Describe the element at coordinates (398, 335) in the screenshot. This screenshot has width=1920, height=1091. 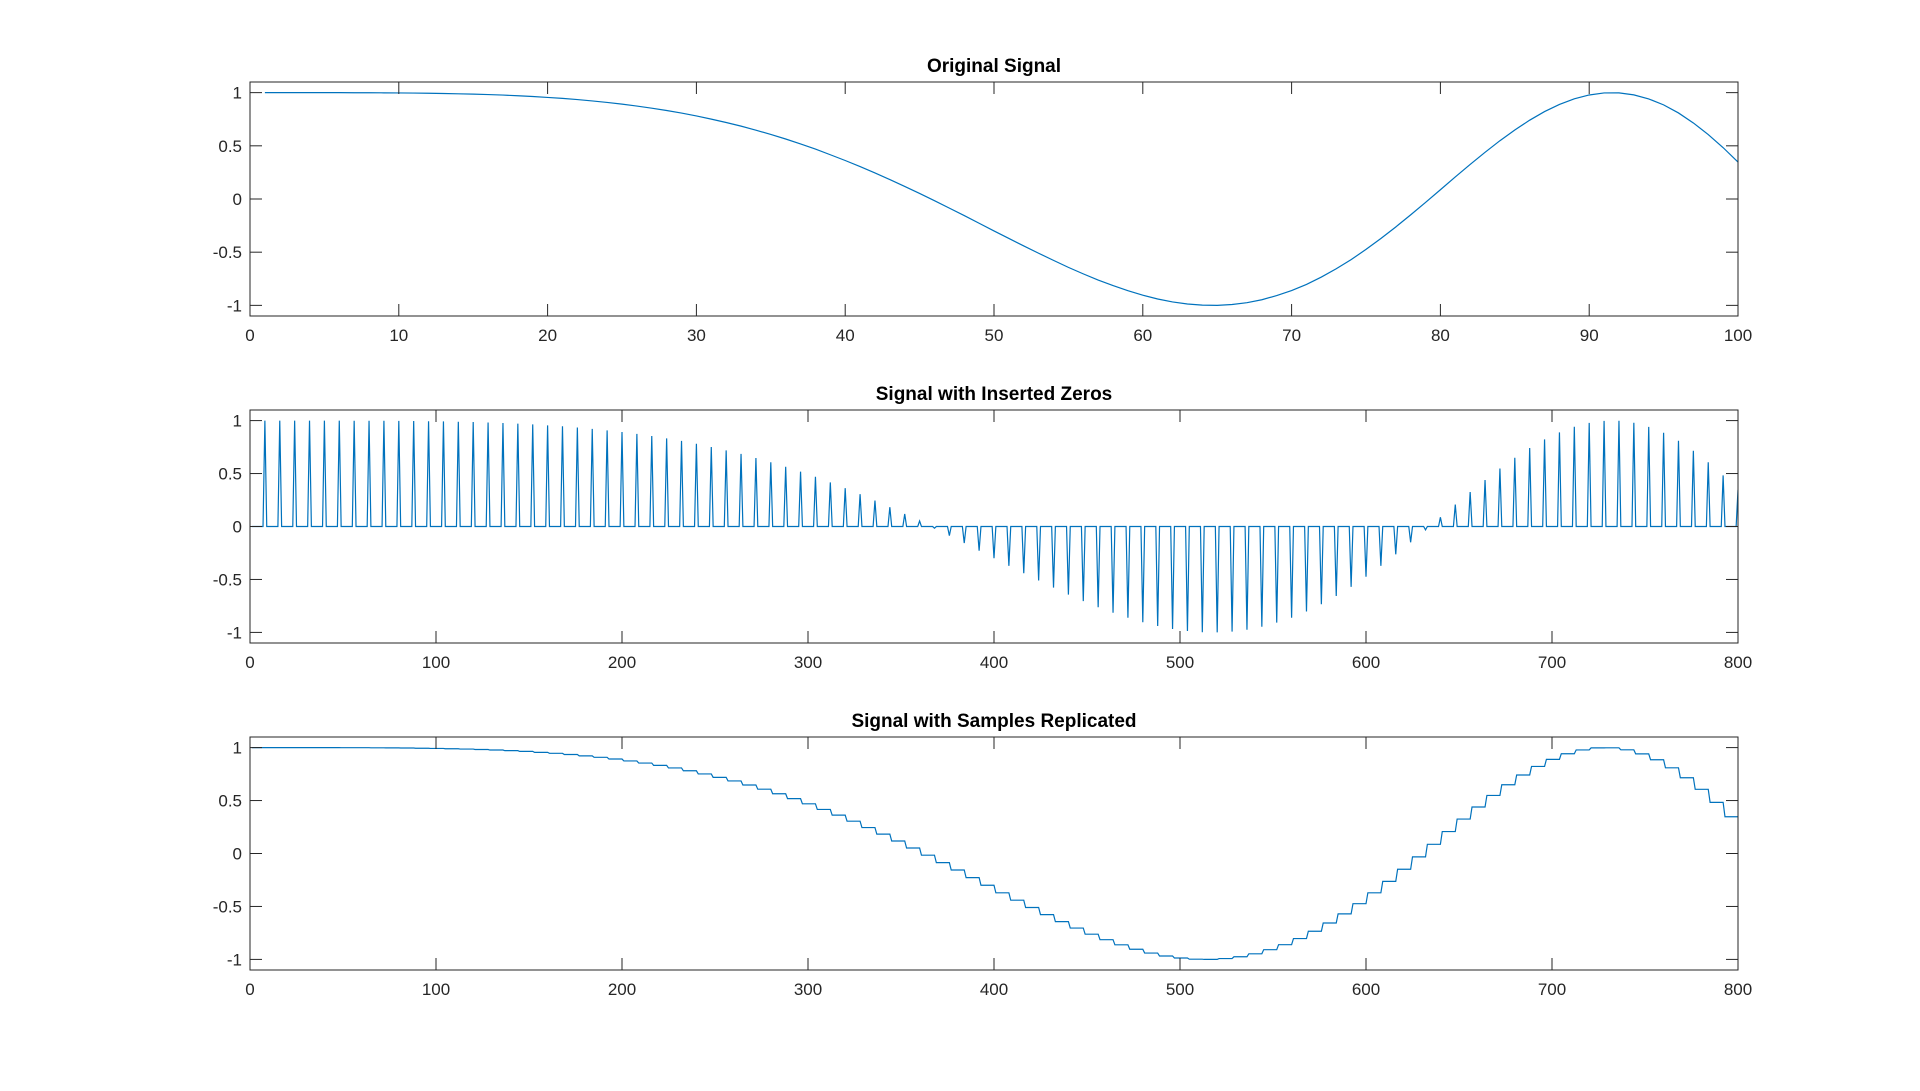
I see `x-tick-label: 10` at that location.